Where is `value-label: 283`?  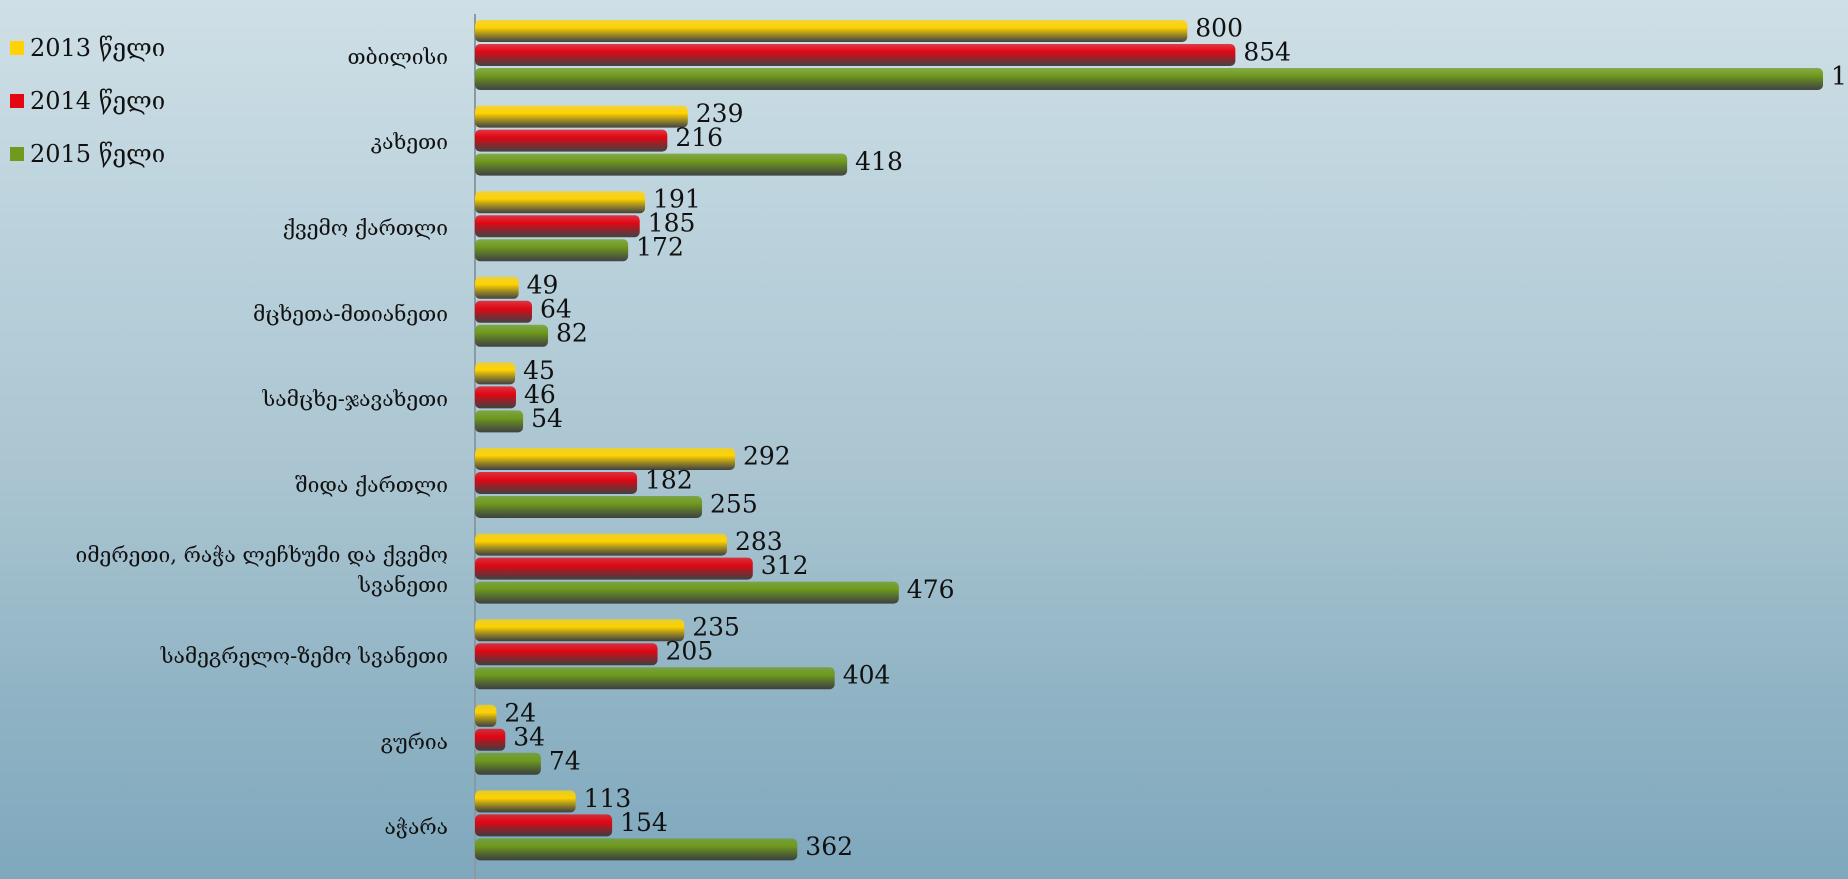
value-label: 283 is located at coordinates (759, 541).